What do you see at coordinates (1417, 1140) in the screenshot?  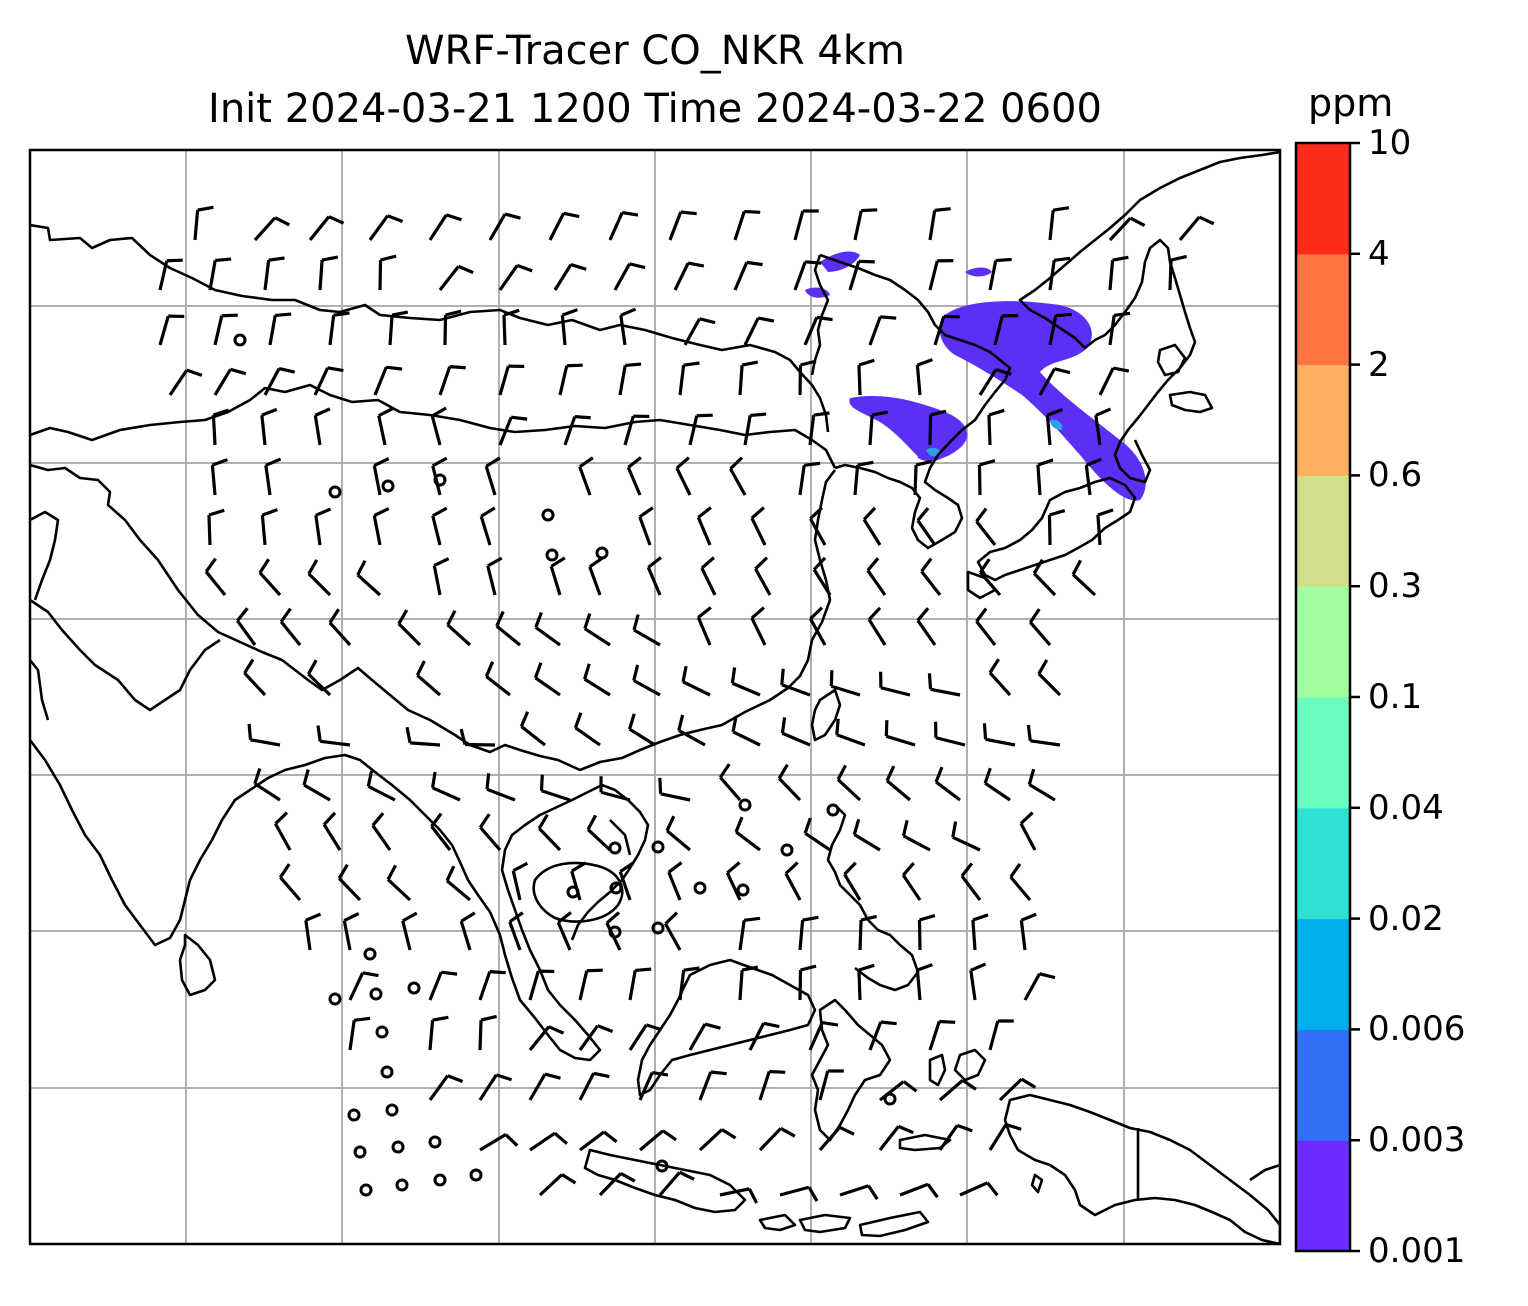 I see `colorbar-tick-label: 0.003` at bounding box center [1417, 1140].